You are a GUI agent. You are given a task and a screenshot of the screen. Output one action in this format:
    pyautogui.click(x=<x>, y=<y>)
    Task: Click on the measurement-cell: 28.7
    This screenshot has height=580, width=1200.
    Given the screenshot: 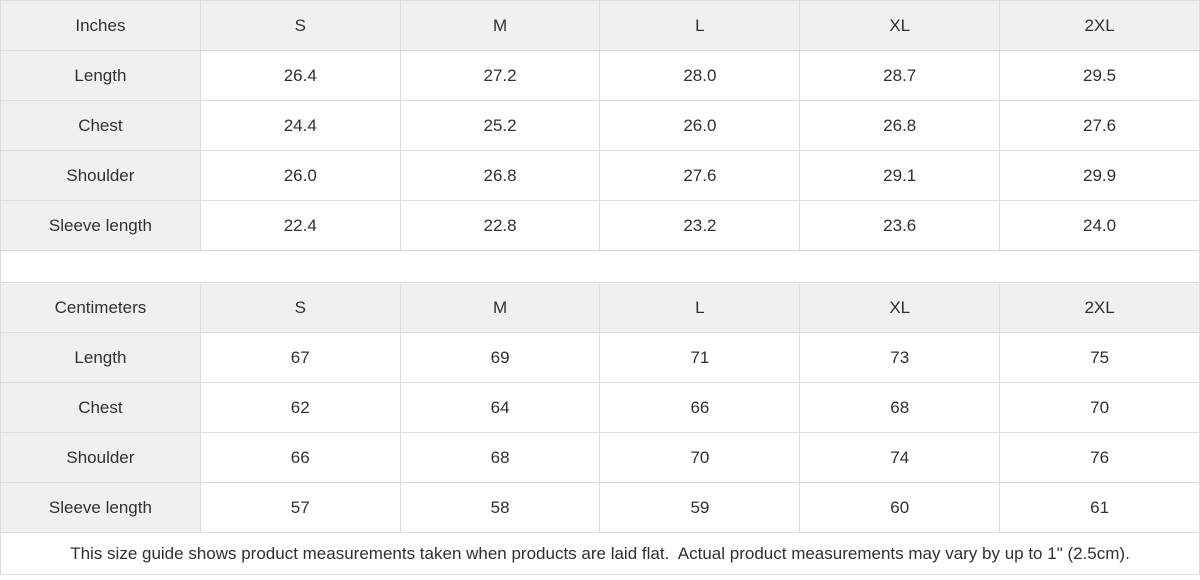 What is the action you would take?
    pyautogui.click(x=900, y=75)
    